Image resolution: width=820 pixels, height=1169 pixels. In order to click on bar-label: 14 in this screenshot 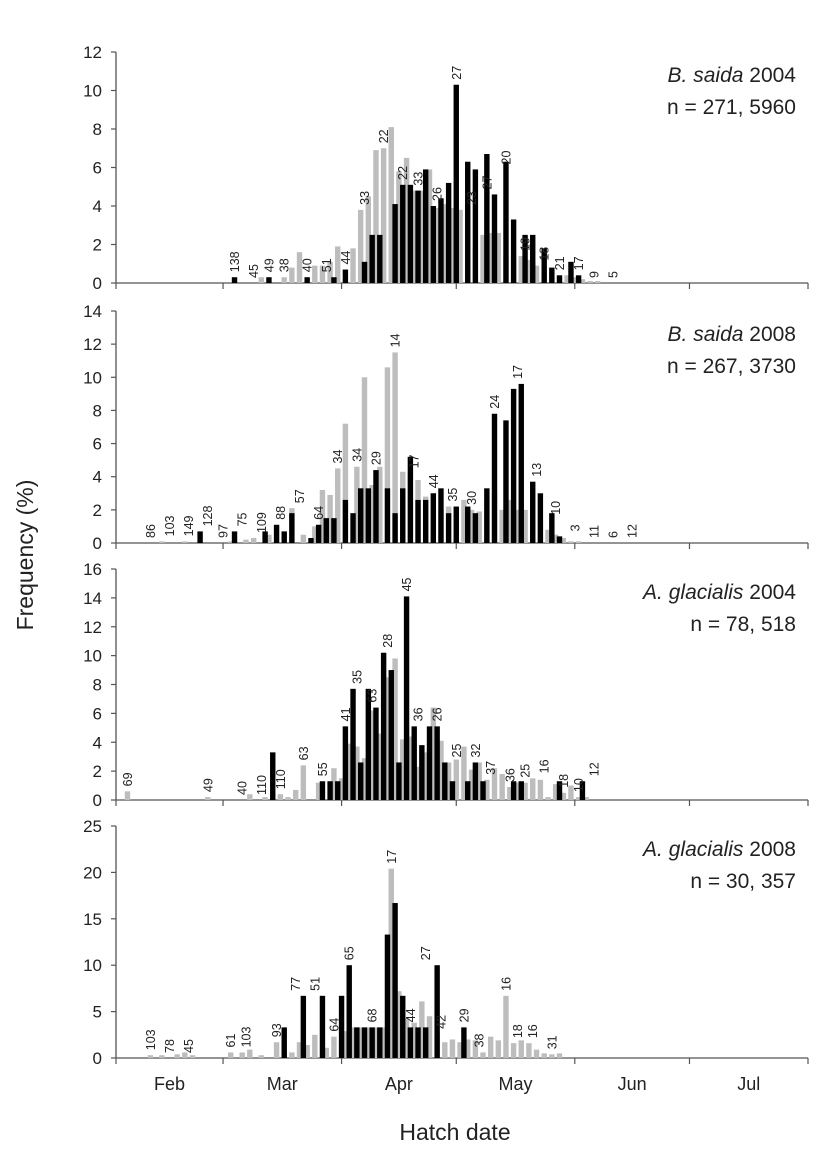, I will do `click(396, 340)`.